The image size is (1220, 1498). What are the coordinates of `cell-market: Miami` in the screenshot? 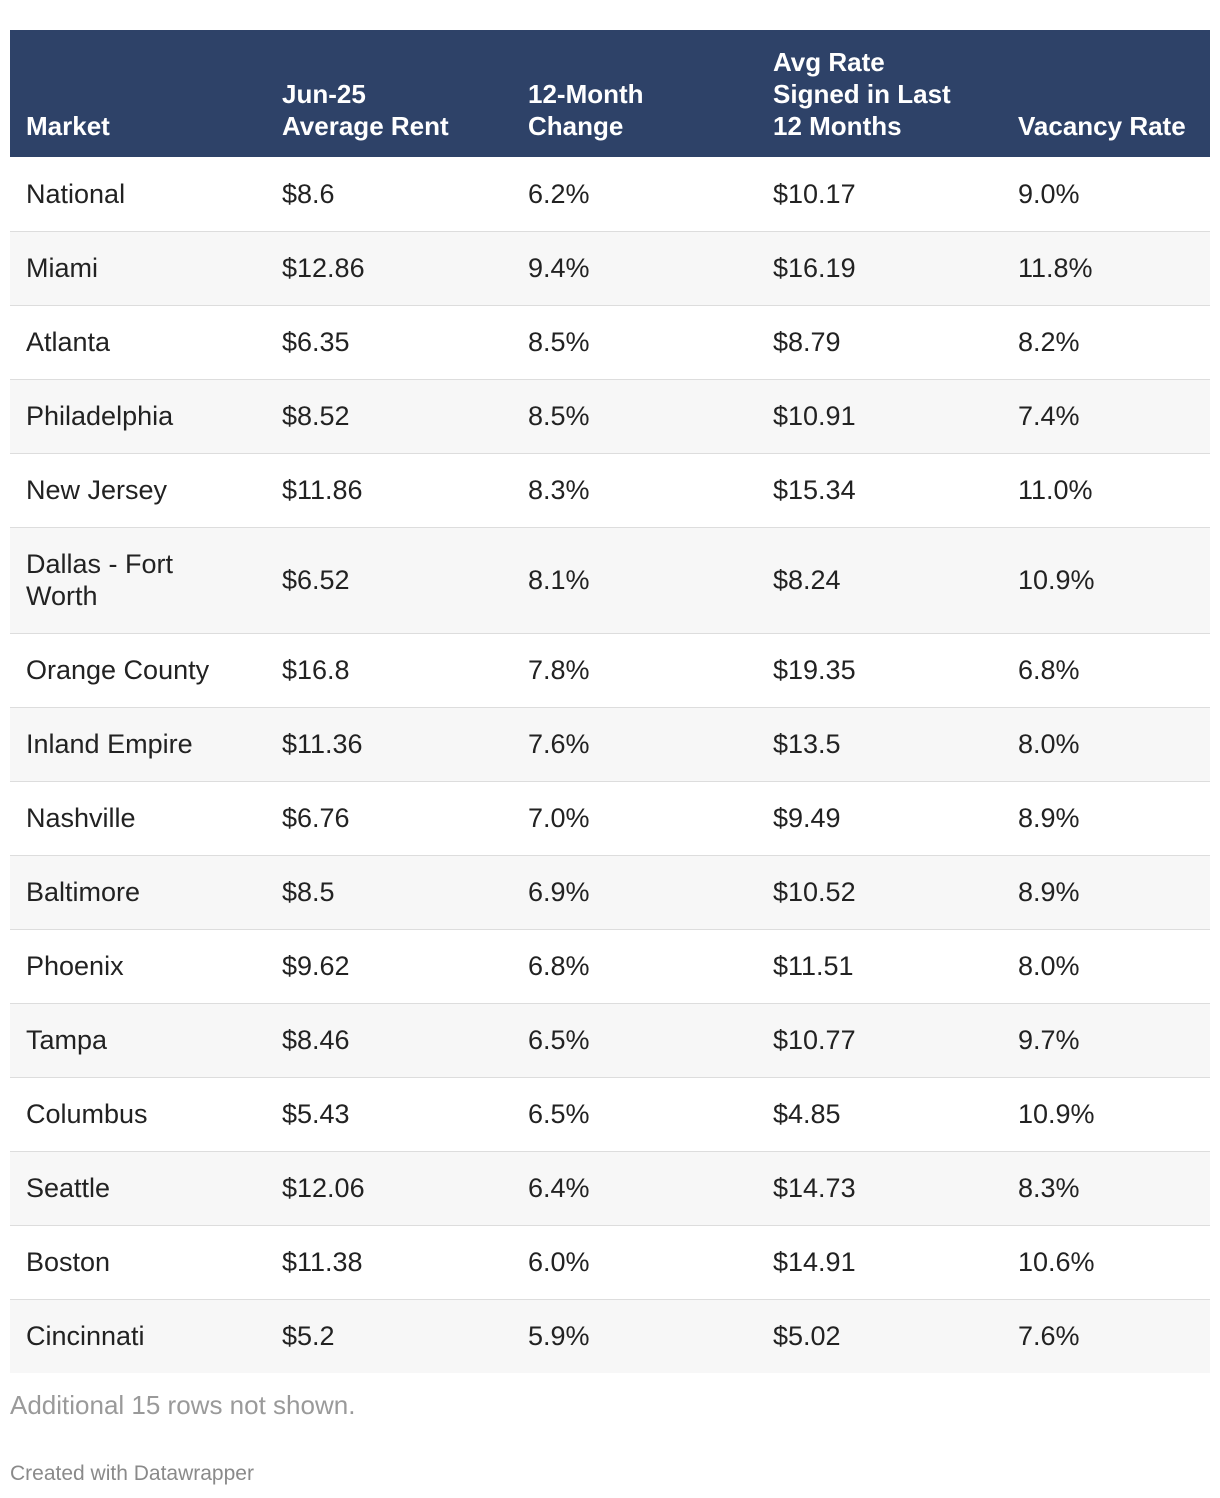 It's located at (138, 267).